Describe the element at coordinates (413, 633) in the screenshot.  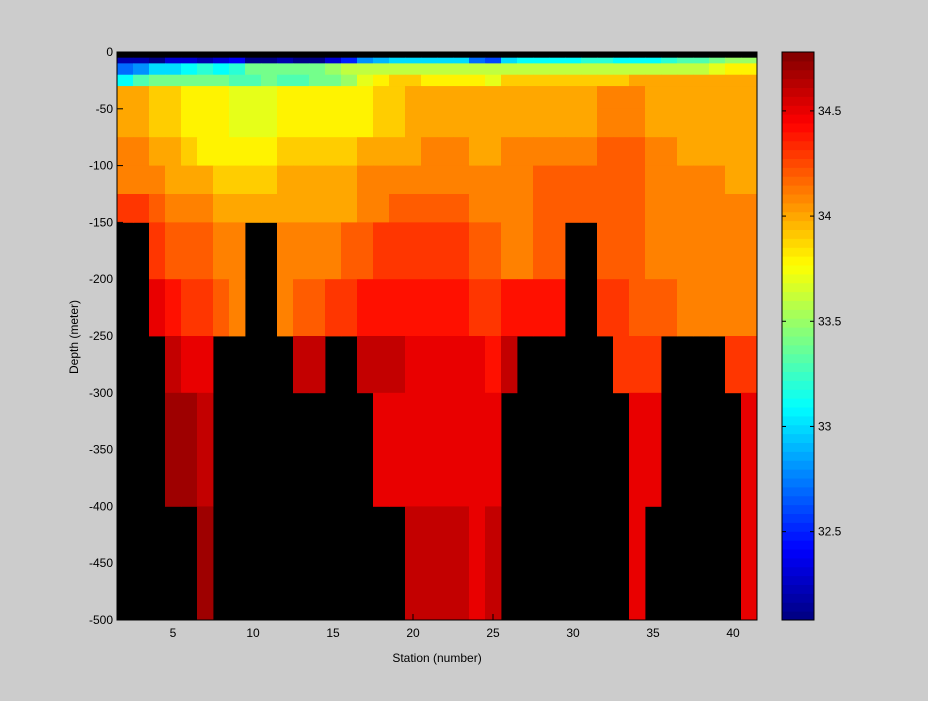
I see `x-tick-label: 20` at that location.